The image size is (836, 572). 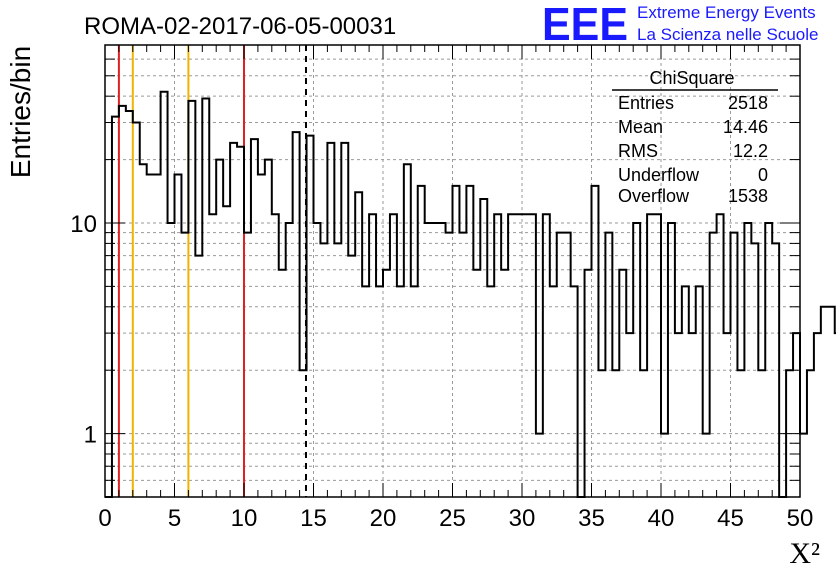 What do you see at coordinates (763, 175) in the screenshot?
I see `stats-underflow-value: 0` at bounding box center [763, 175].